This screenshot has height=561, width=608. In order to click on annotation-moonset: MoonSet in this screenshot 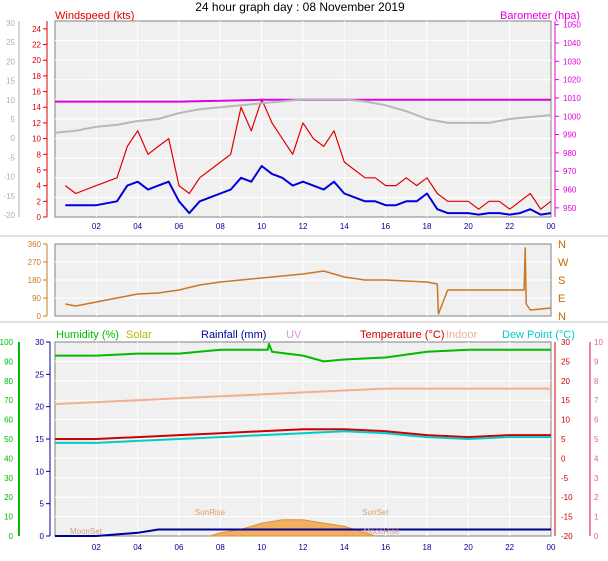, I will do `click(86, 531)`.